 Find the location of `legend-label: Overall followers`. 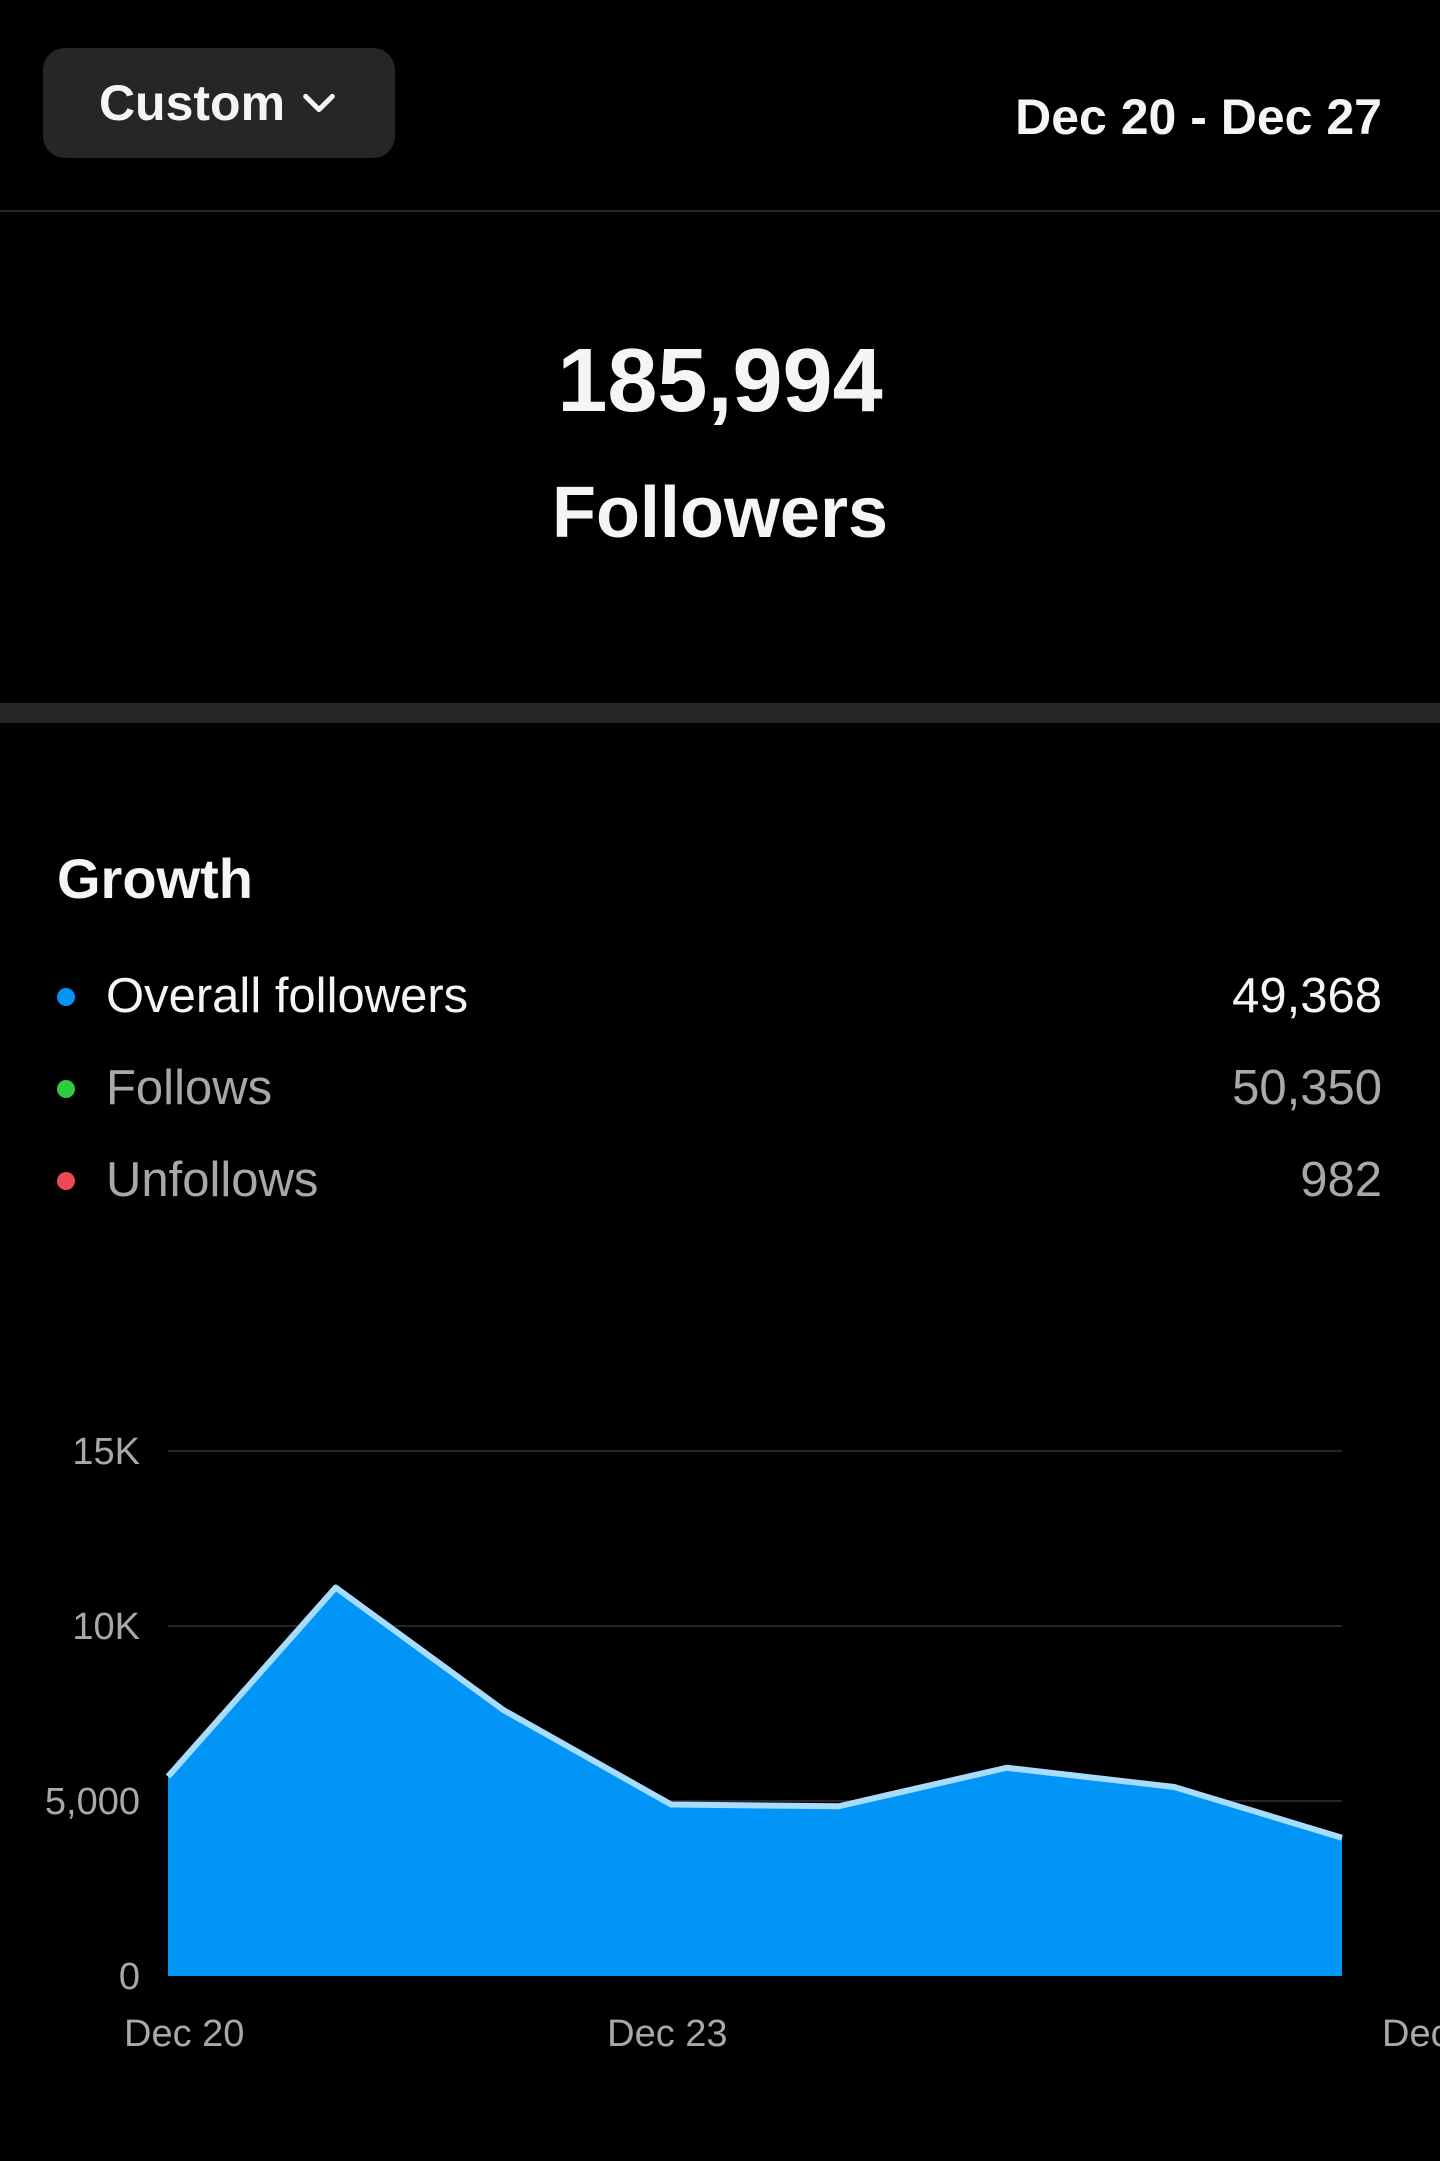

legend-label: Overall followers is located at coordinates (287, 996).